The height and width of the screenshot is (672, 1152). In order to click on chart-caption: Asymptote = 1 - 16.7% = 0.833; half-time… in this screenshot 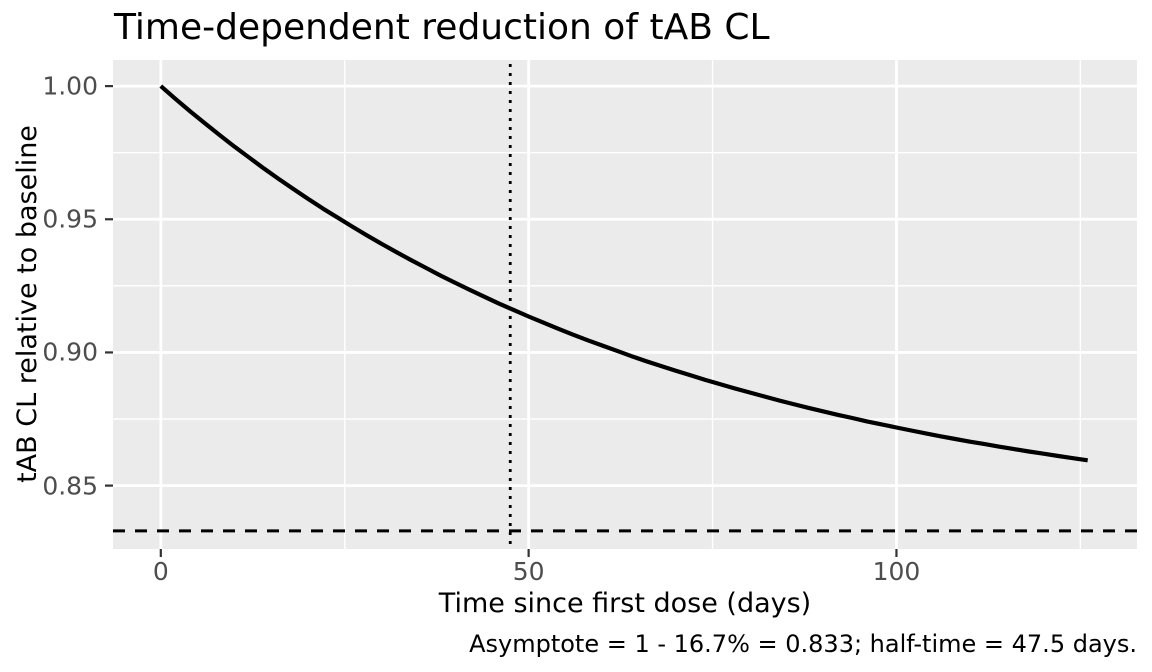, I will do `click(803, 644)`.